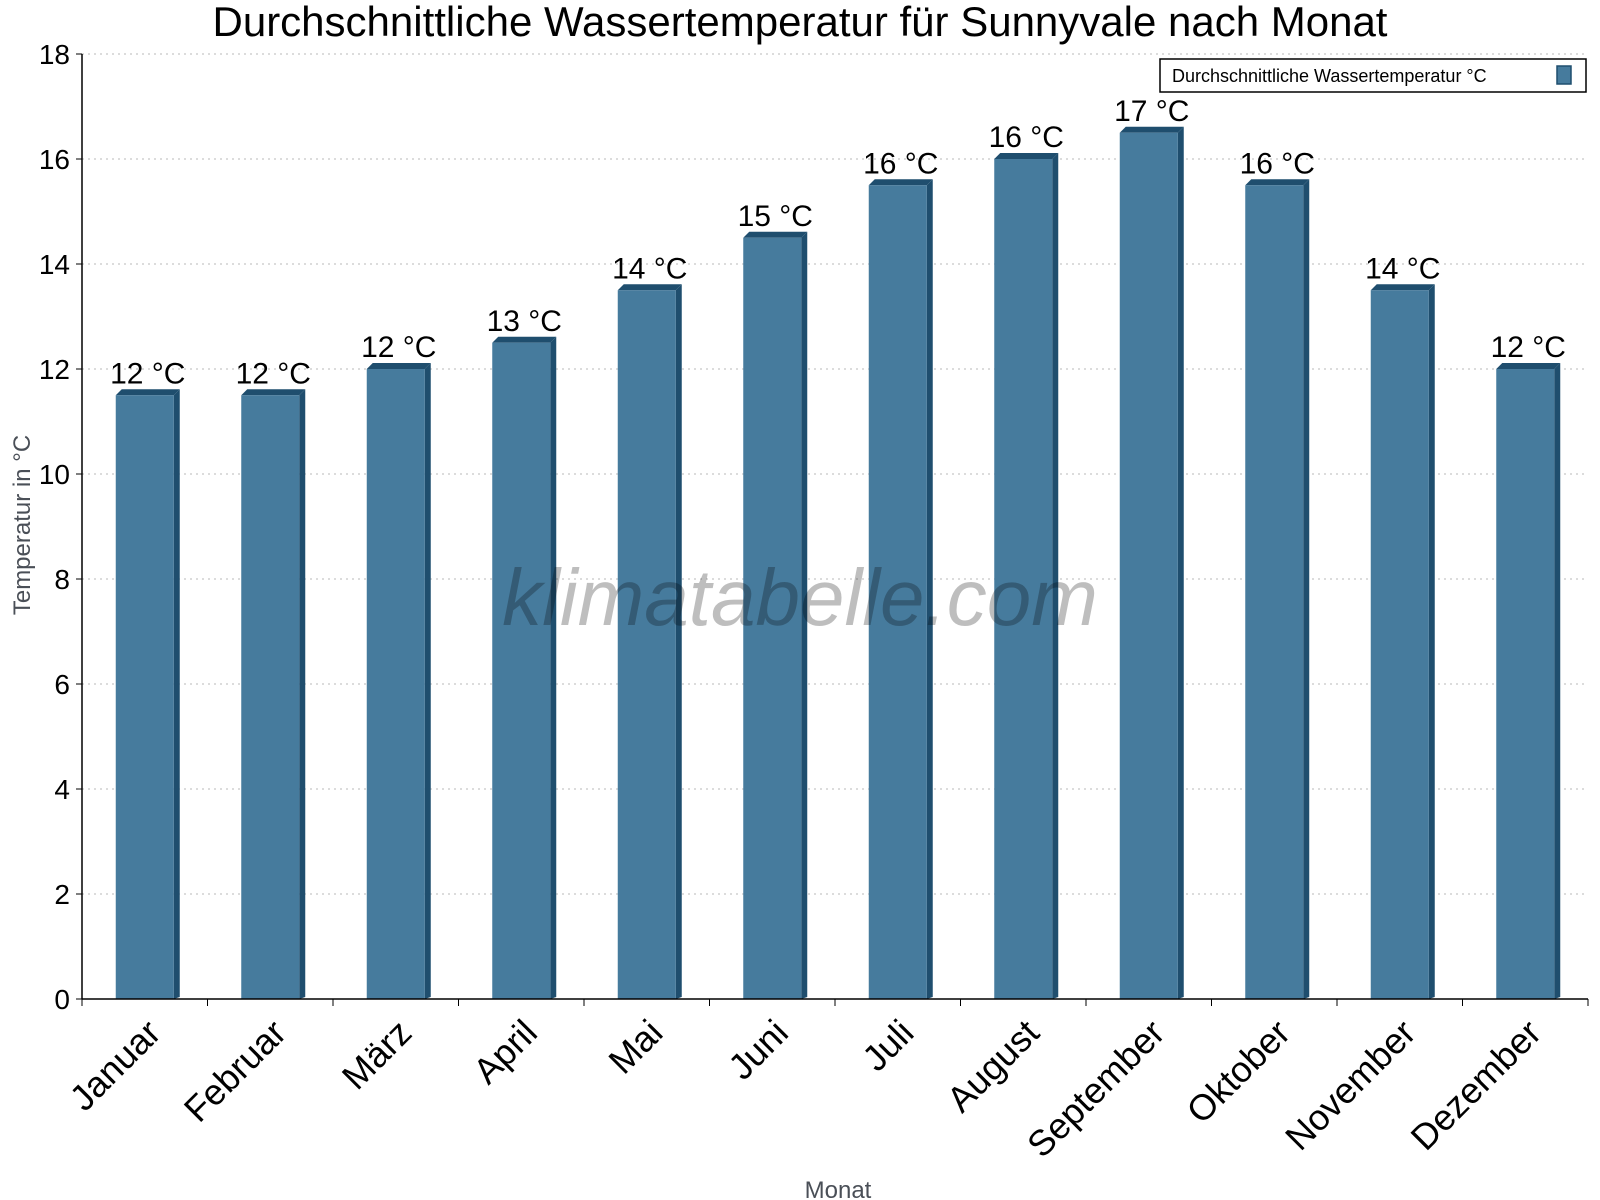 The image size is (1600, 1200). What do you see at coordinates (993, 1066) in the screenshot?
I see `x-tick-label: August` at bounding box center [993, 1066].